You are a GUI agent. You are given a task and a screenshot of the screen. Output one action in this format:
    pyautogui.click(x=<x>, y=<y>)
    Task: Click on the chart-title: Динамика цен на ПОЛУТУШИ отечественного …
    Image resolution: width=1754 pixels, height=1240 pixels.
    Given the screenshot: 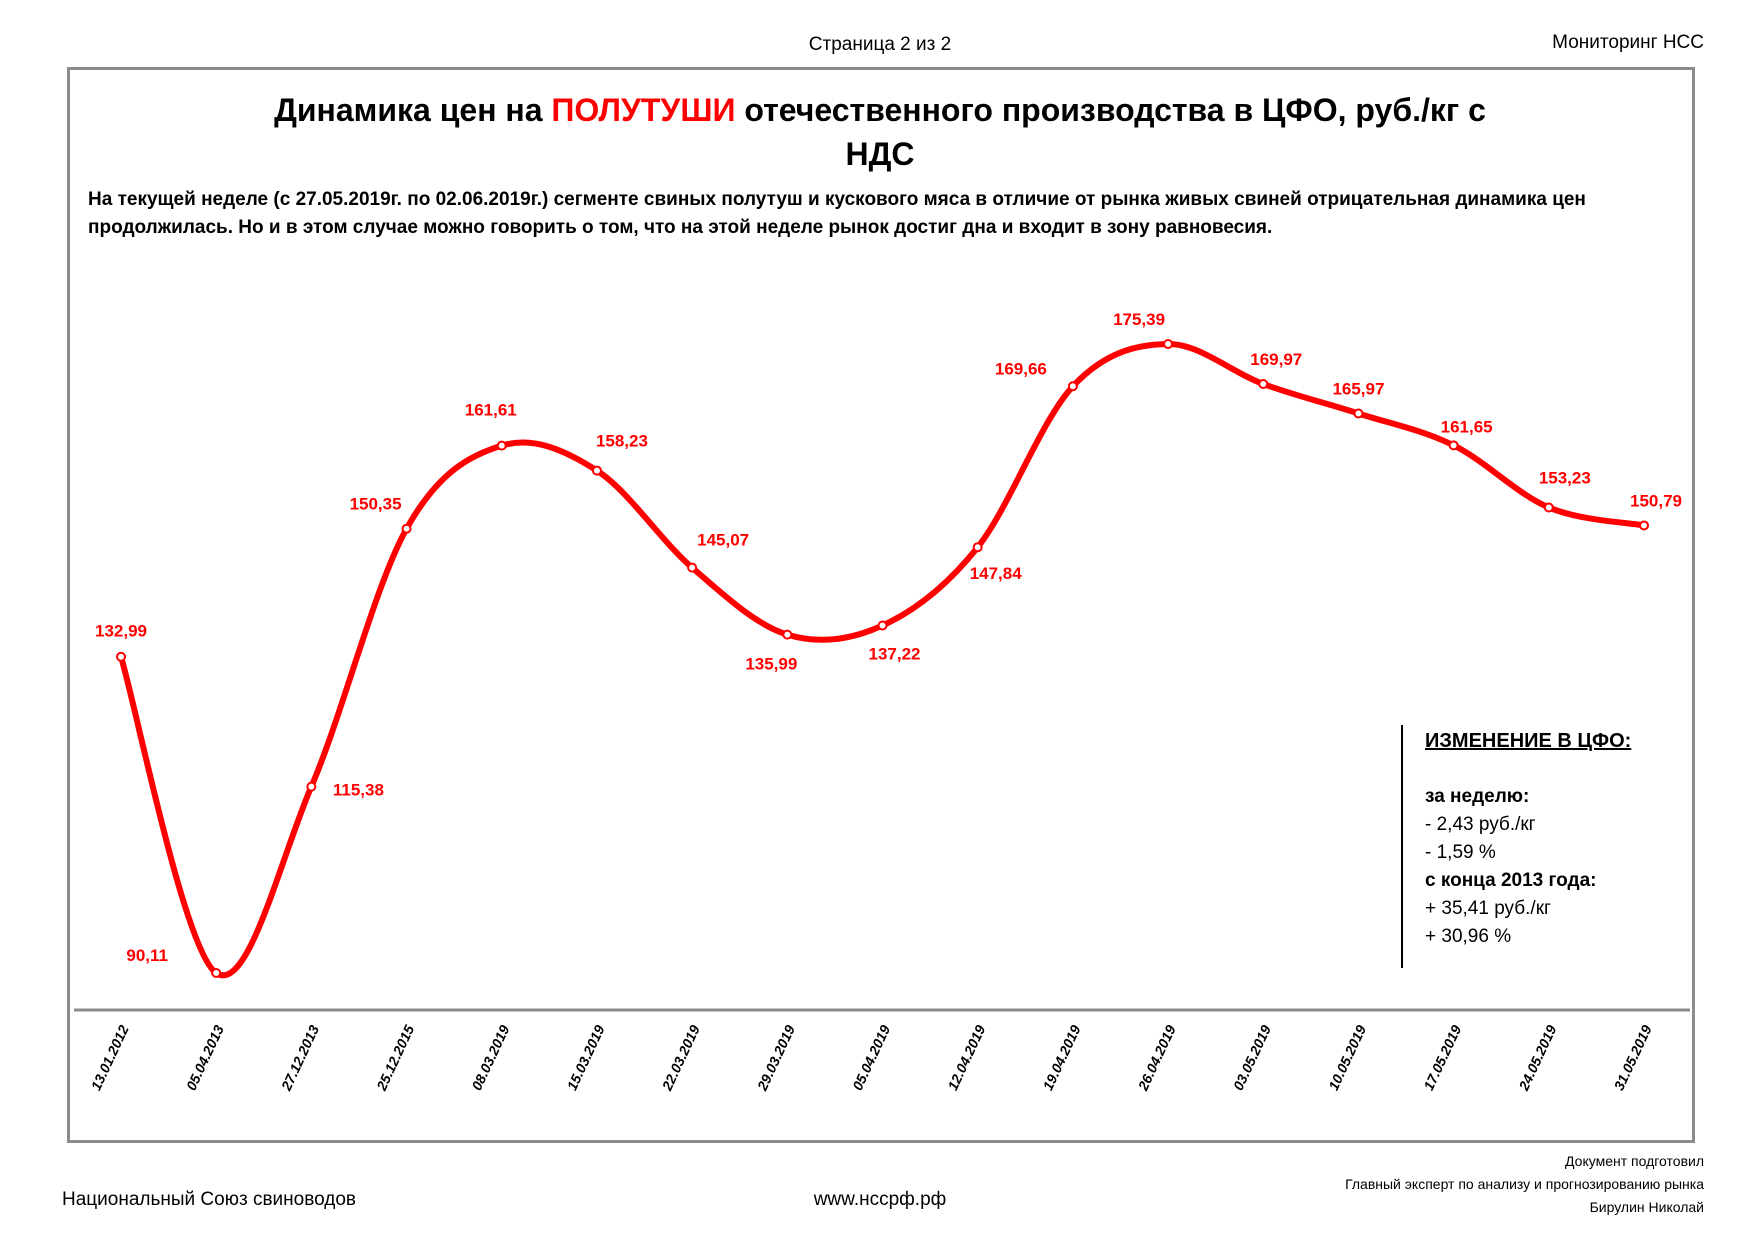 What is the action you would take?
    pyautogui.click(x=880, y=132)
    